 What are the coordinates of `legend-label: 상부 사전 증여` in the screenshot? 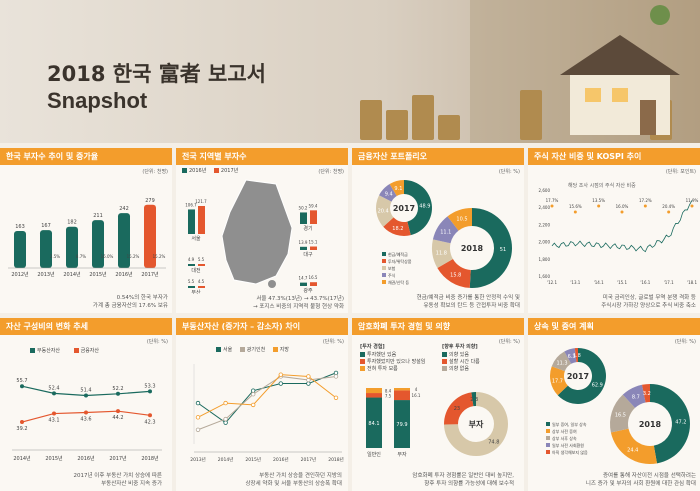 It's located at (564, 431).